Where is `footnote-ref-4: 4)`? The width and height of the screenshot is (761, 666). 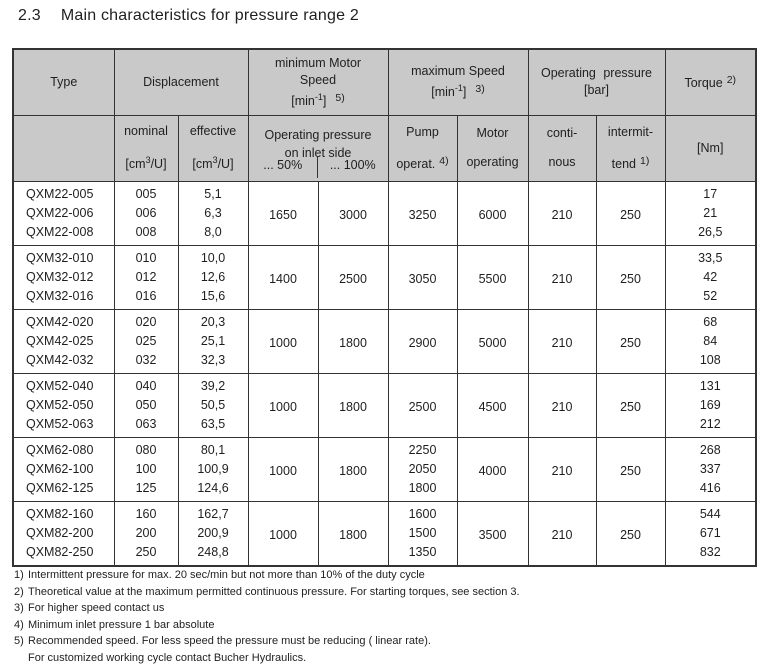
footnote-ref-4: 4) is located at coordinates (444, 160).